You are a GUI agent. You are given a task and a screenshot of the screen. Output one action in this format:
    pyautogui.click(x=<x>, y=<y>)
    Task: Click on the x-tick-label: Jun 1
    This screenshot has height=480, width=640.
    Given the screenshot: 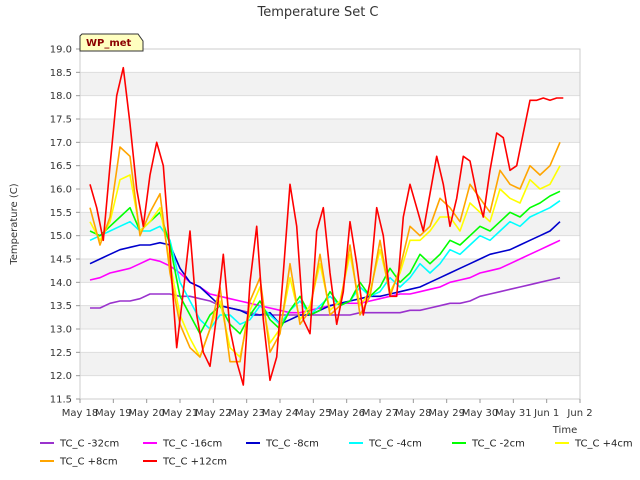 What is the action you would take?
    pyautogui.click(x=546, y=413)
    